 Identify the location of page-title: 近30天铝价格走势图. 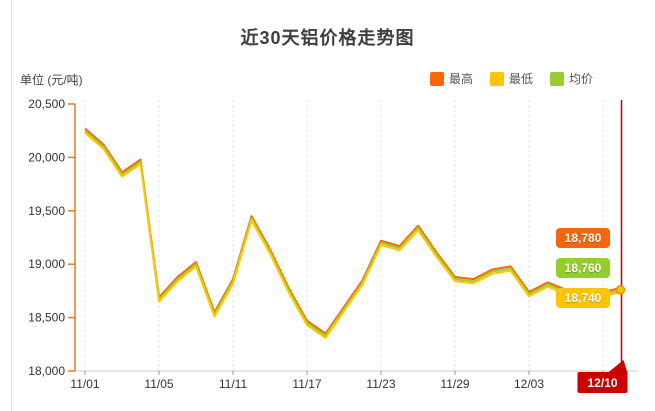
(327, 38).